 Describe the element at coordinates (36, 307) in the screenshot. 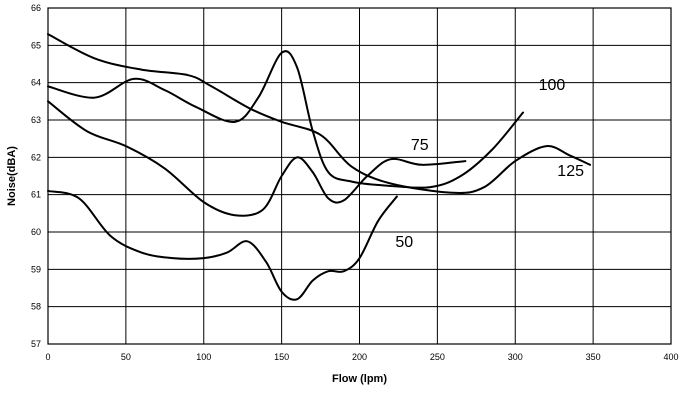

I see `y-tick-label: 58` at that location.